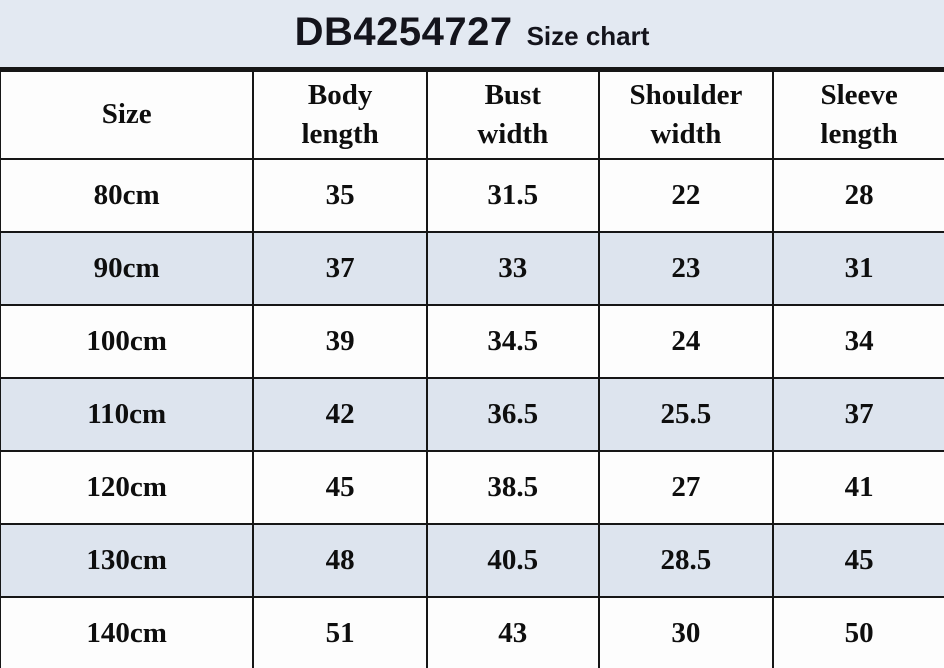 This screenshot has height=668, width=944. I want to click on body-length-cell: 51, so click(340, 632).